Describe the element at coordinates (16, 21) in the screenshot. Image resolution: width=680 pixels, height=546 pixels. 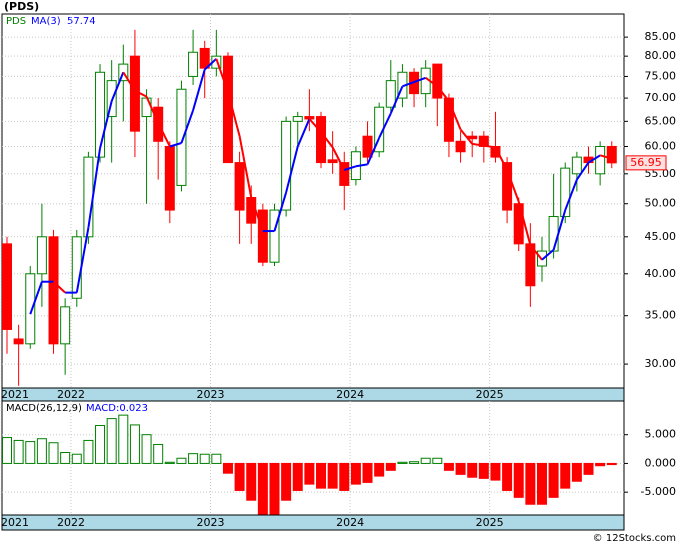
I see `legend-entry: PDS` at that location.